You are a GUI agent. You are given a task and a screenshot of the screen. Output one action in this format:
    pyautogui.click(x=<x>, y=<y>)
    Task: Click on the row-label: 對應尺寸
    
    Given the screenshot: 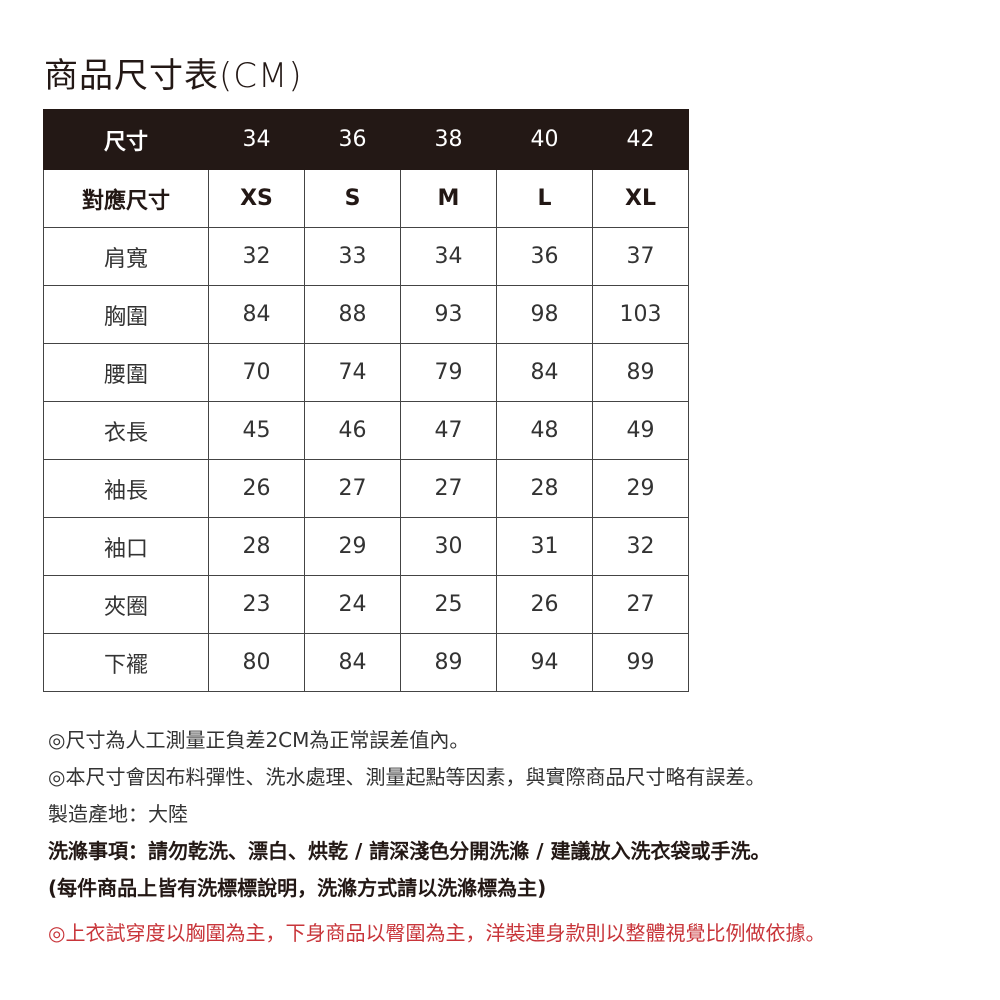 What is the action you would take?
    pyautogui.click(x=126, y=198)
    